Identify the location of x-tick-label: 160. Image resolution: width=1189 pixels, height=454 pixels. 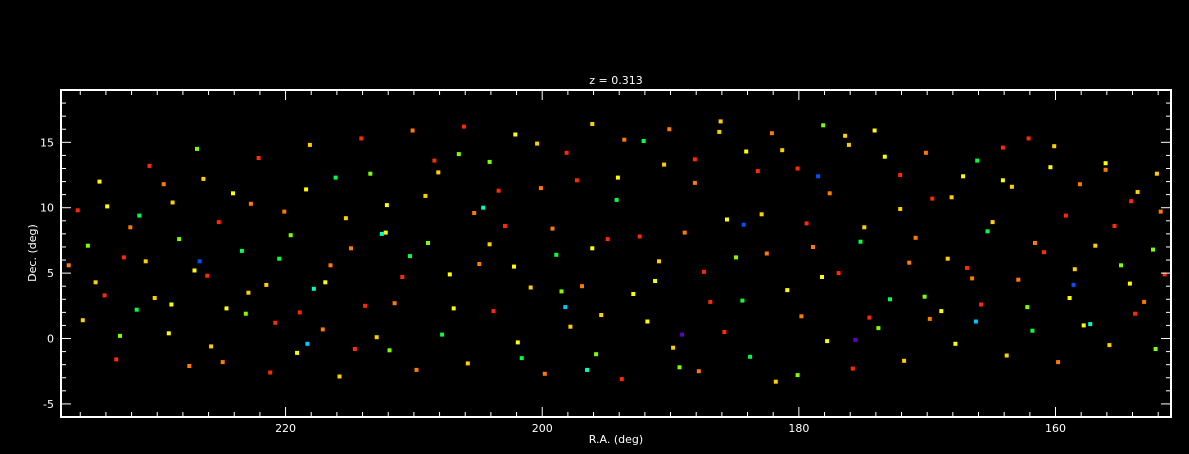
(1055, 428).